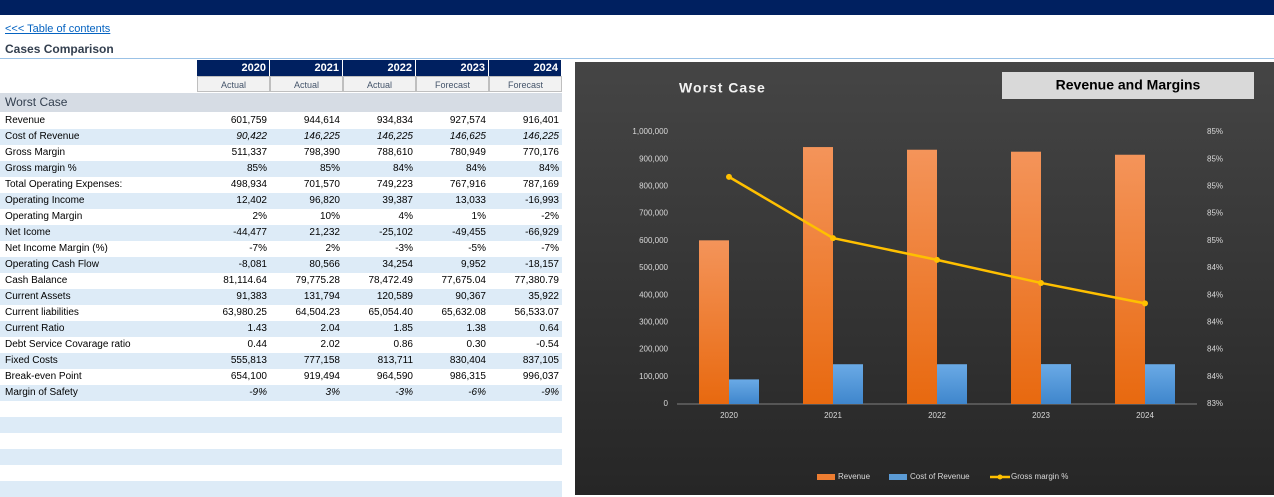 The image size is (1274, 497). I want to click on legend-label: Cost of Revenue, so click(940, 476).